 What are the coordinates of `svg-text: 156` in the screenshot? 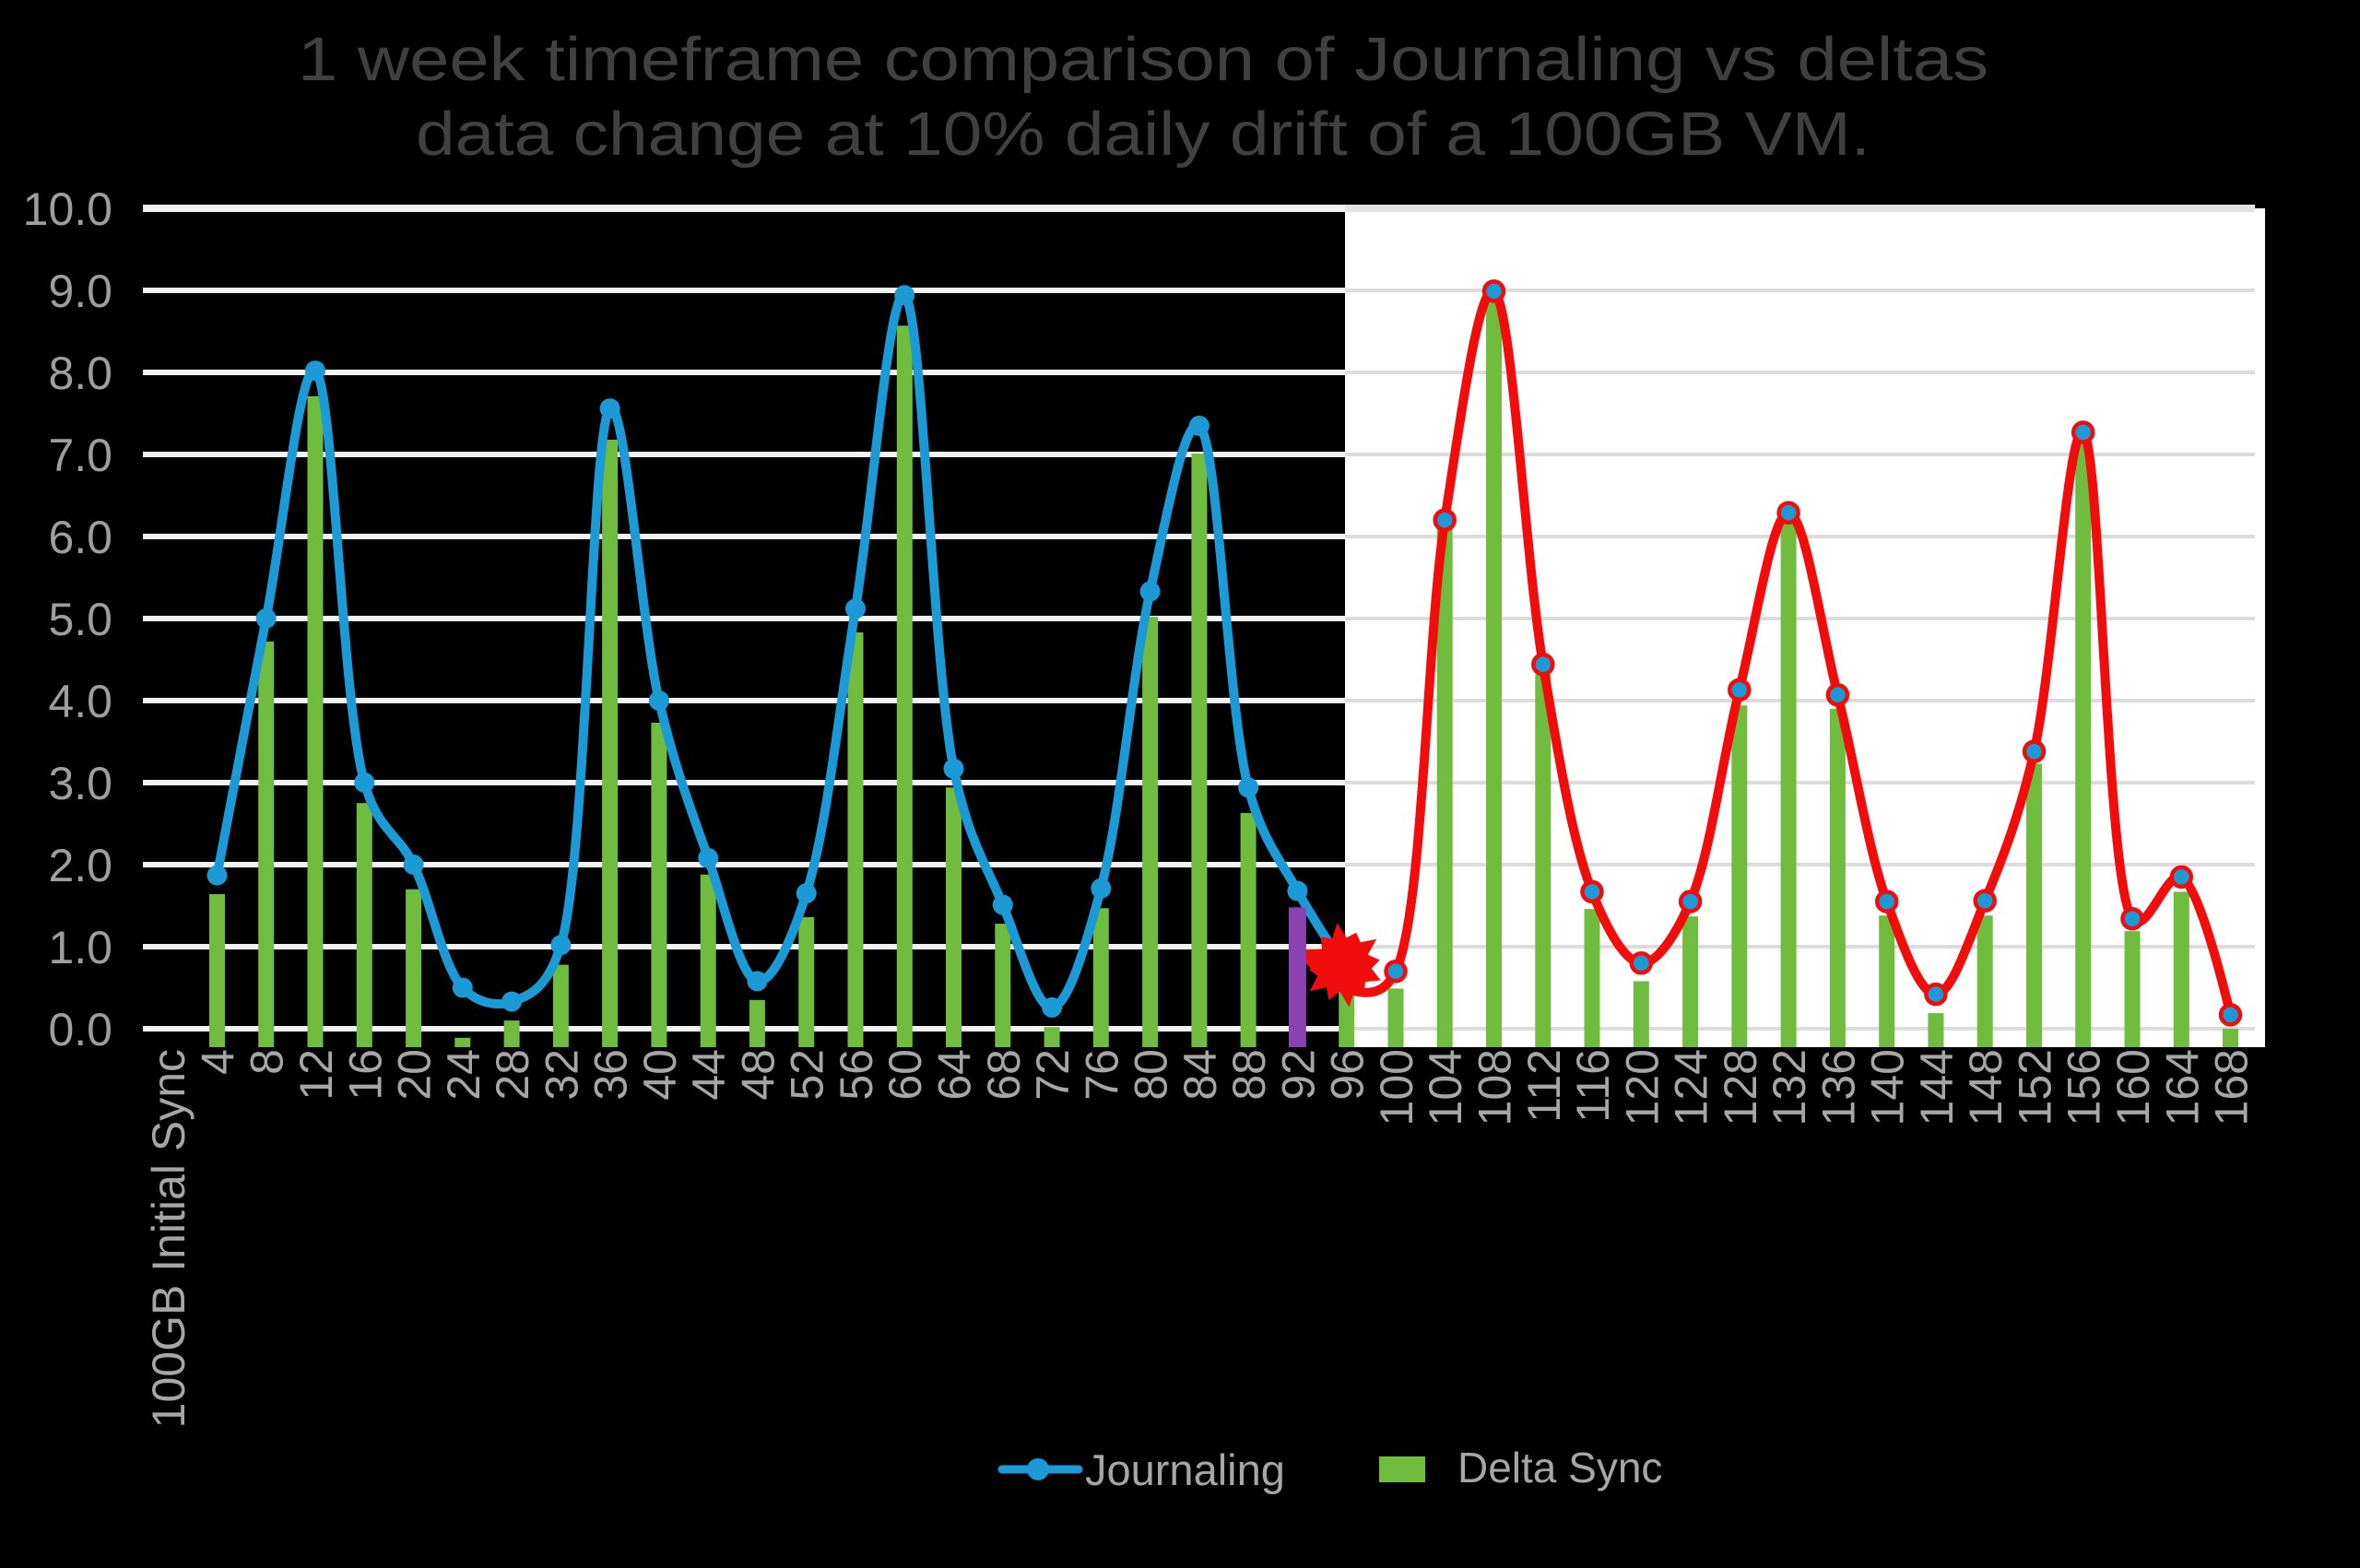 It's located at (2084, 1088).